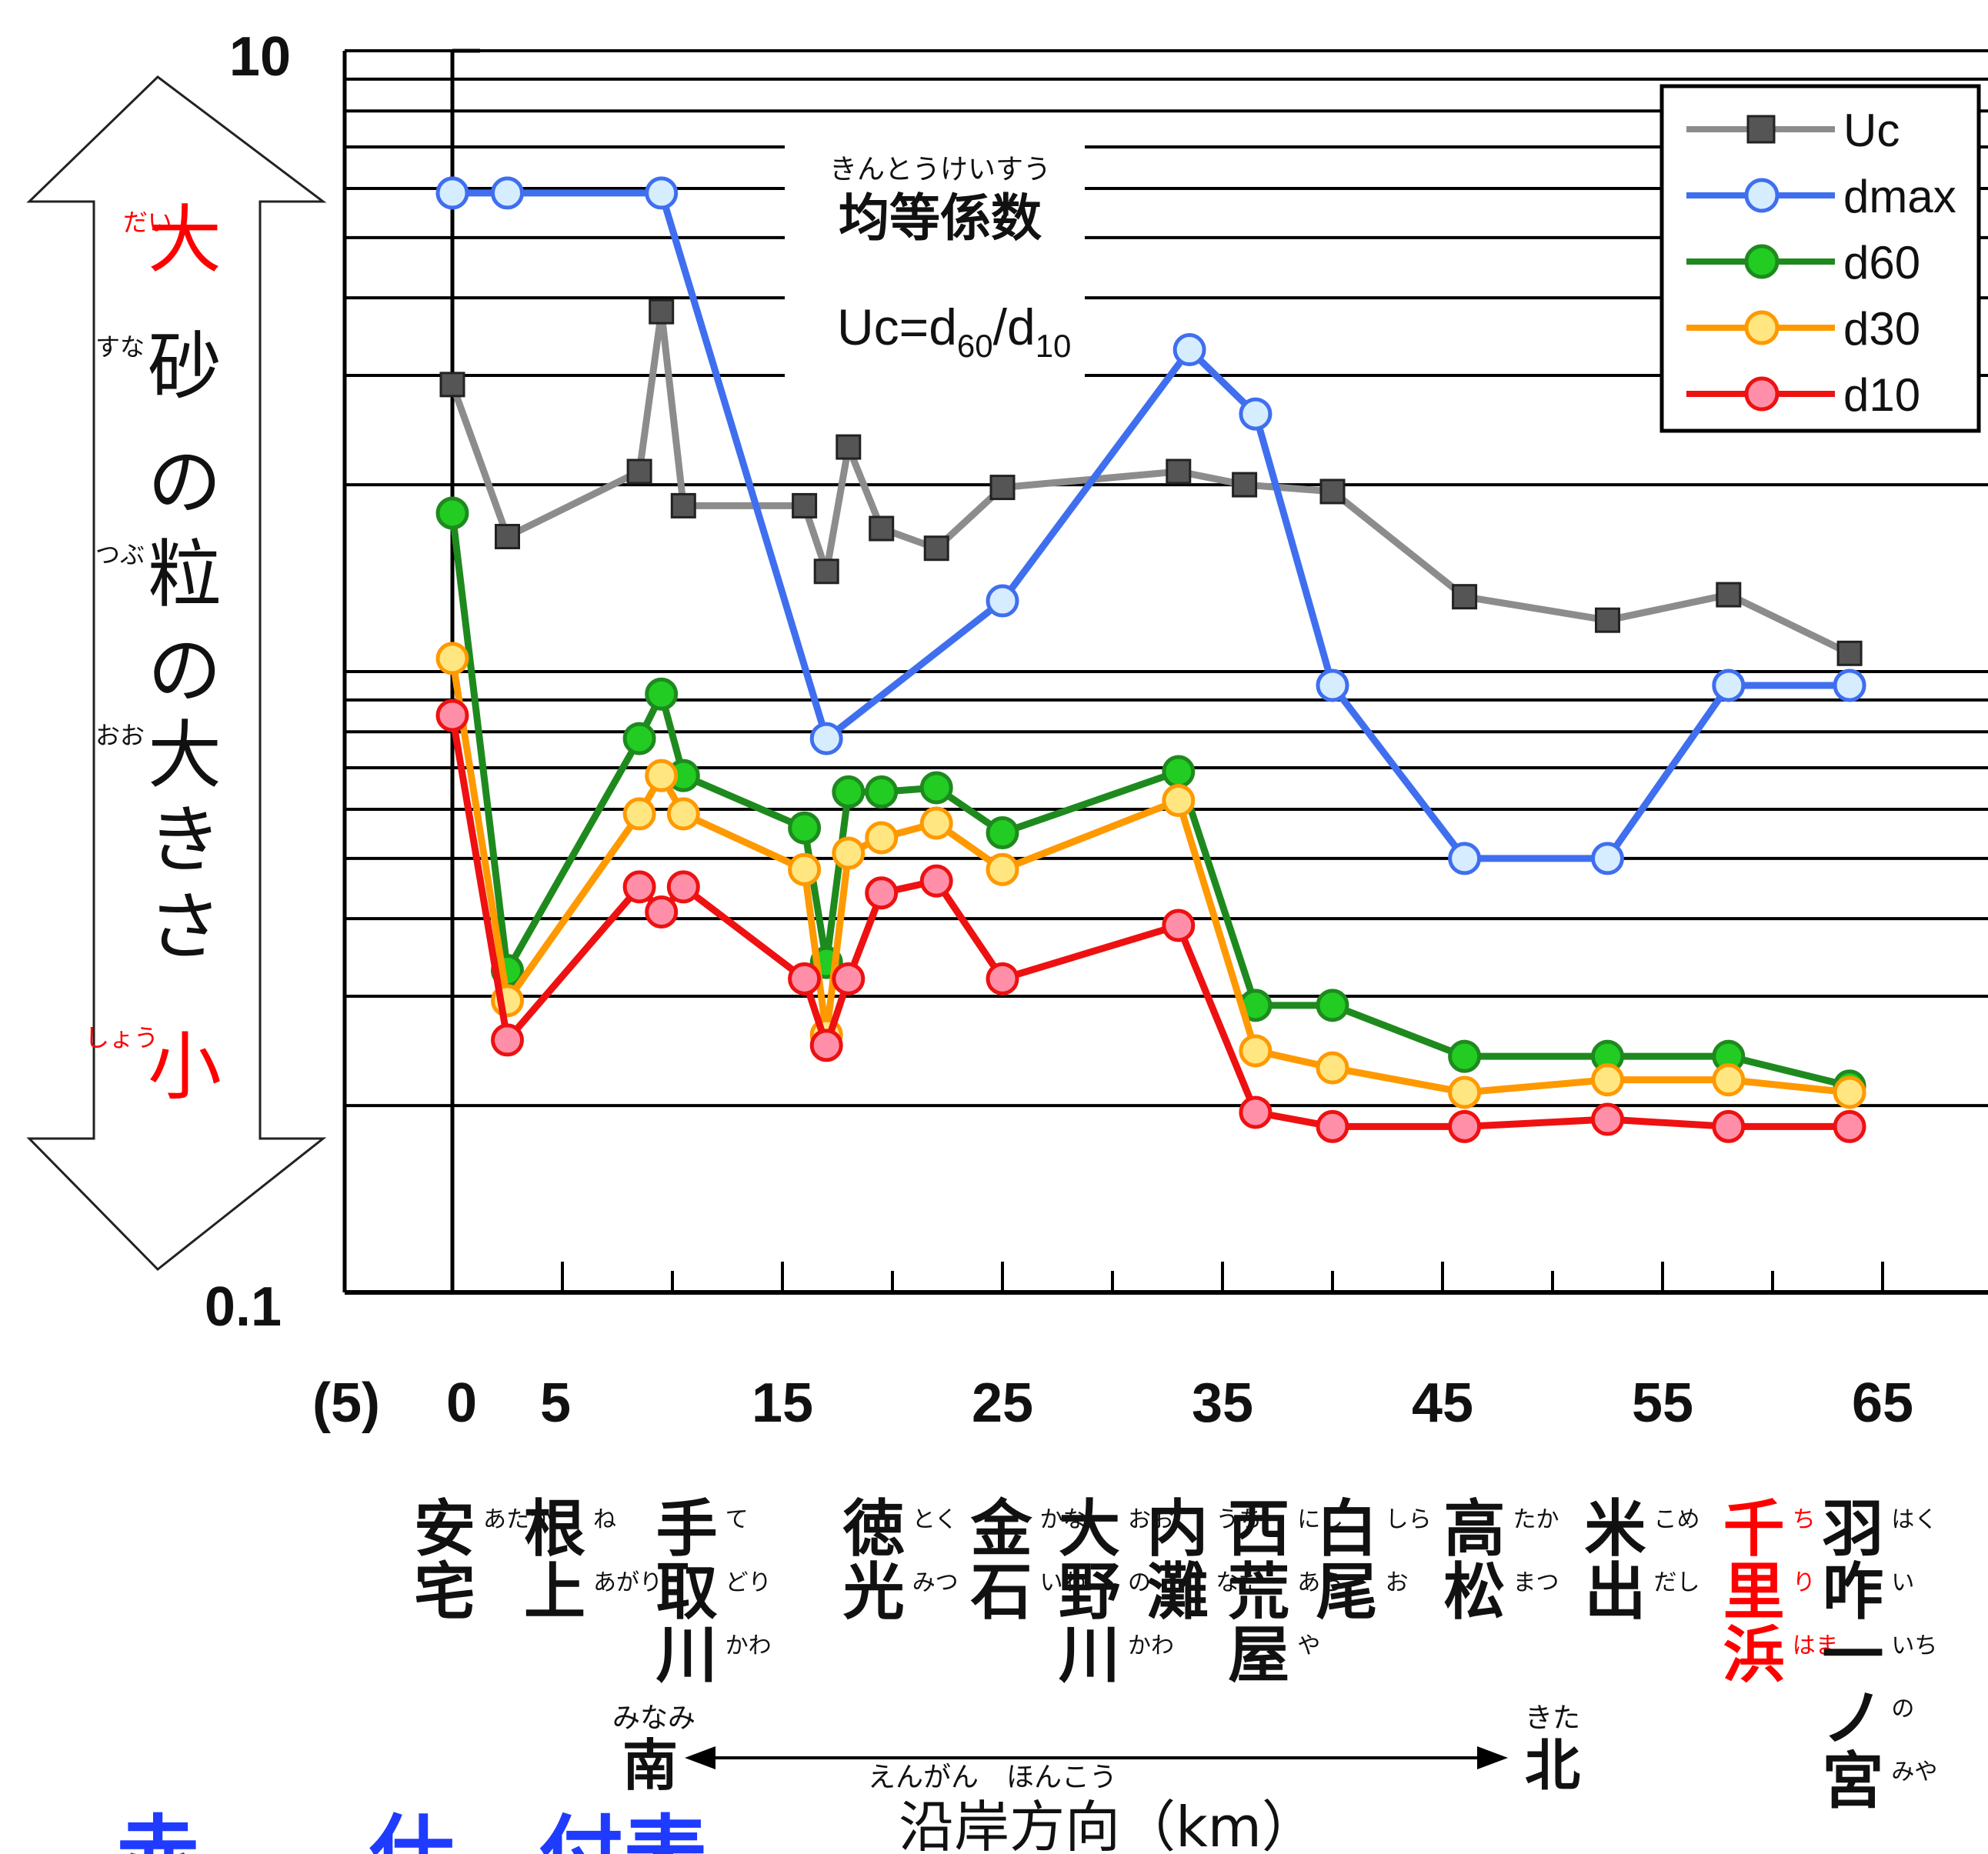  What do you see at coordinates (120, 736) in the screenshot?
I see `arrow-text-furigana: おお` at bounding box center [120, 736].